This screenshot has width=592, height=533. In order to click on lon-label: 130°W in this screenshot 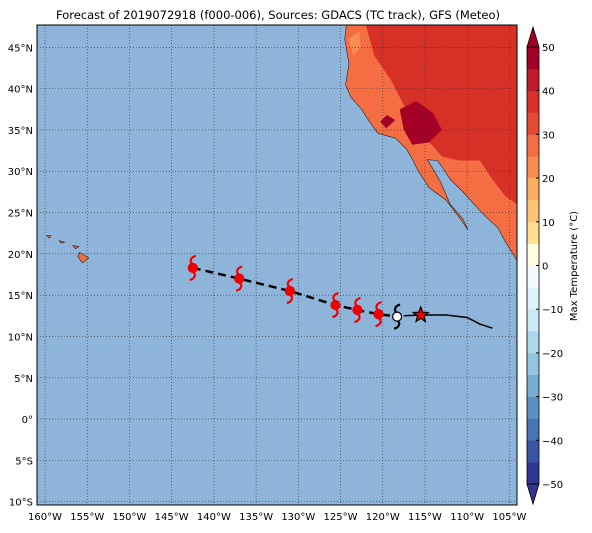, I will do `click(298, 517)`.